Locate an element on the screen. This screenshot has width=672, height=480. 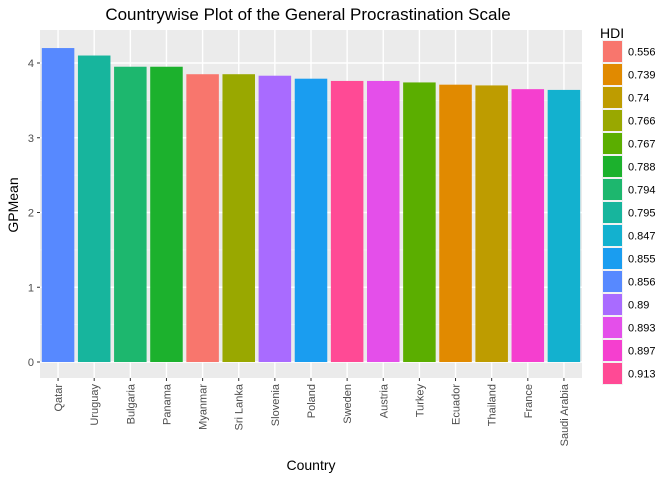
legend-entry-label: 0.855 is located at coordinates (642, 260).